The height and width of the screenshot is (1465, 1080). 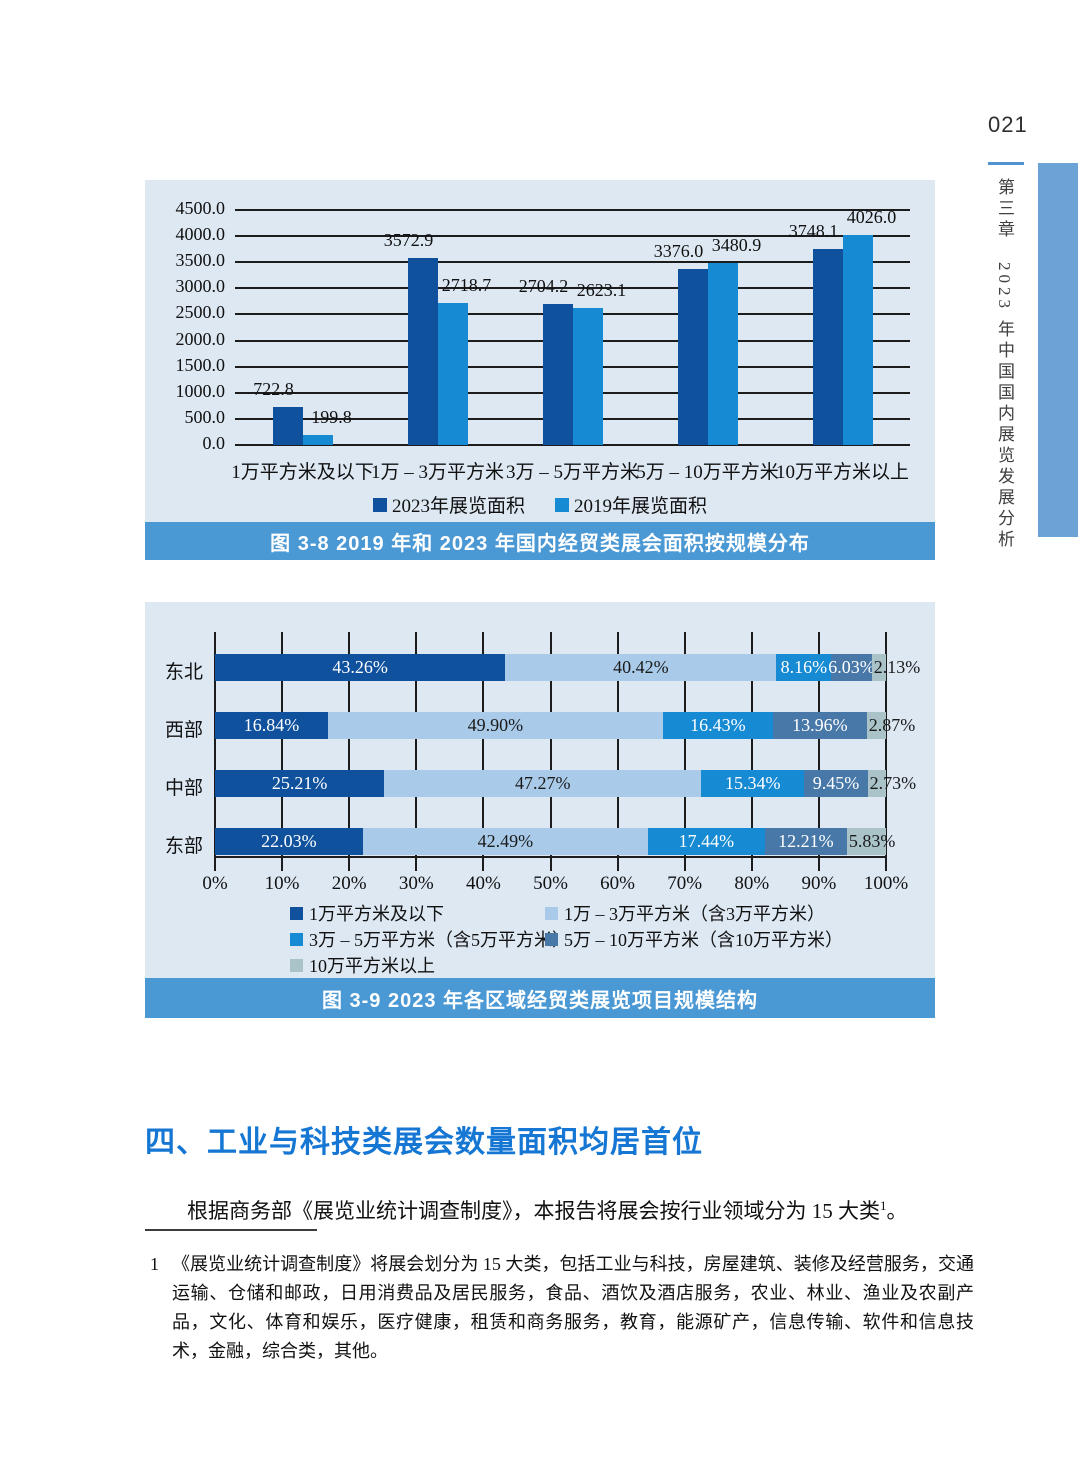 I want to click on segment-value-label: 6.03%, so click(x=851, y=667).